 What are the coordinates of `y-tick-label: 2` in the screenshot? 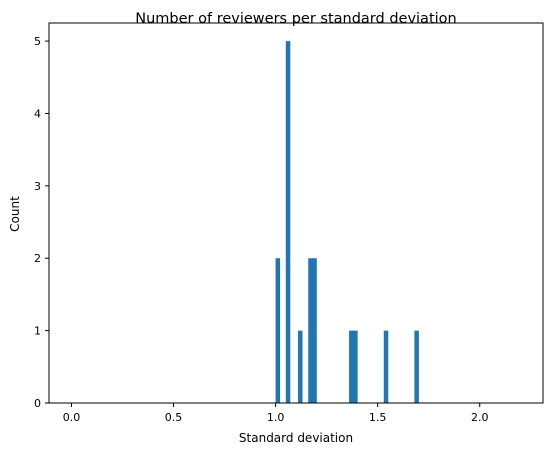 It's located at (37, 258).